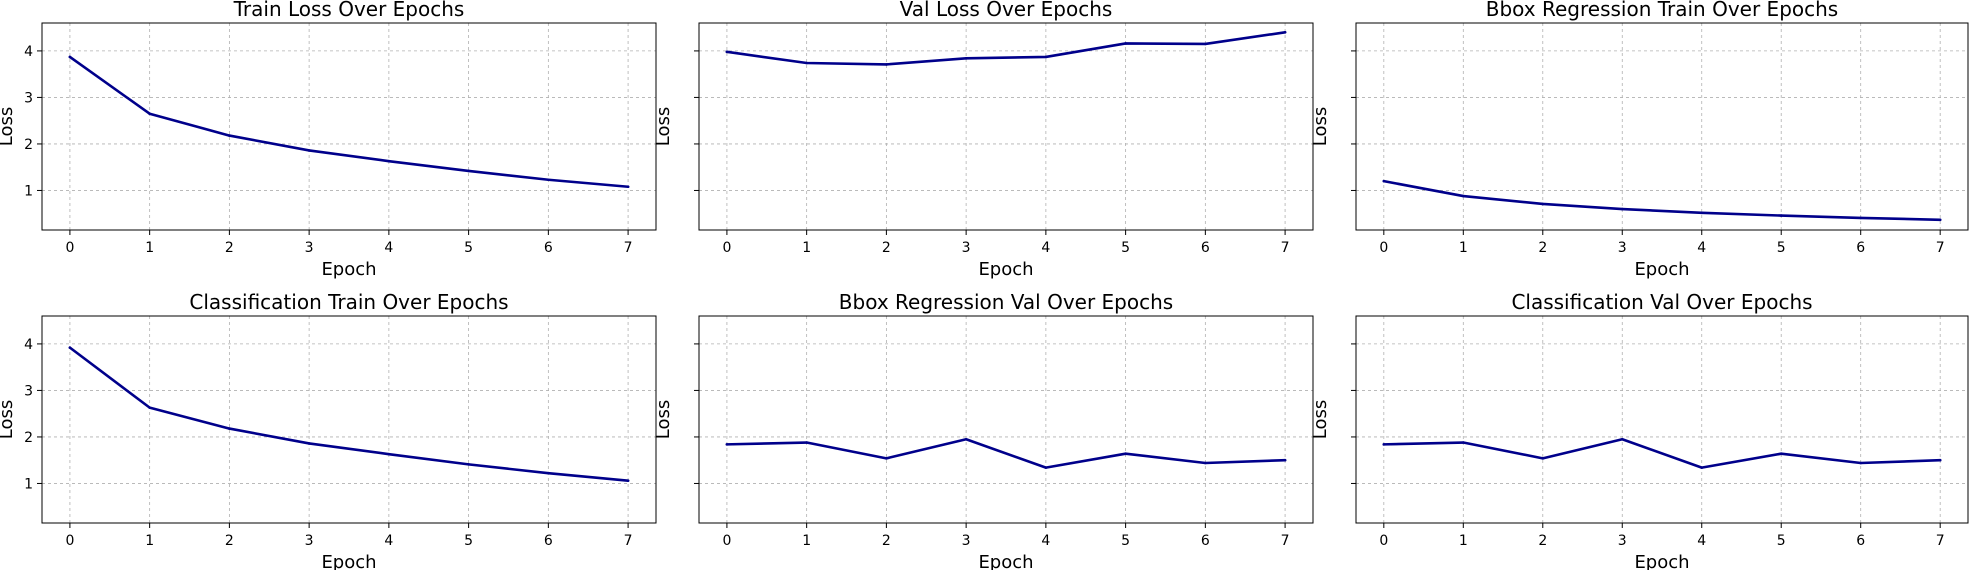  Describe the element at coordinates (1662, 10) in the screenshot. I see `chart-title: Bbox Regression Train Over Epochs` at that location.